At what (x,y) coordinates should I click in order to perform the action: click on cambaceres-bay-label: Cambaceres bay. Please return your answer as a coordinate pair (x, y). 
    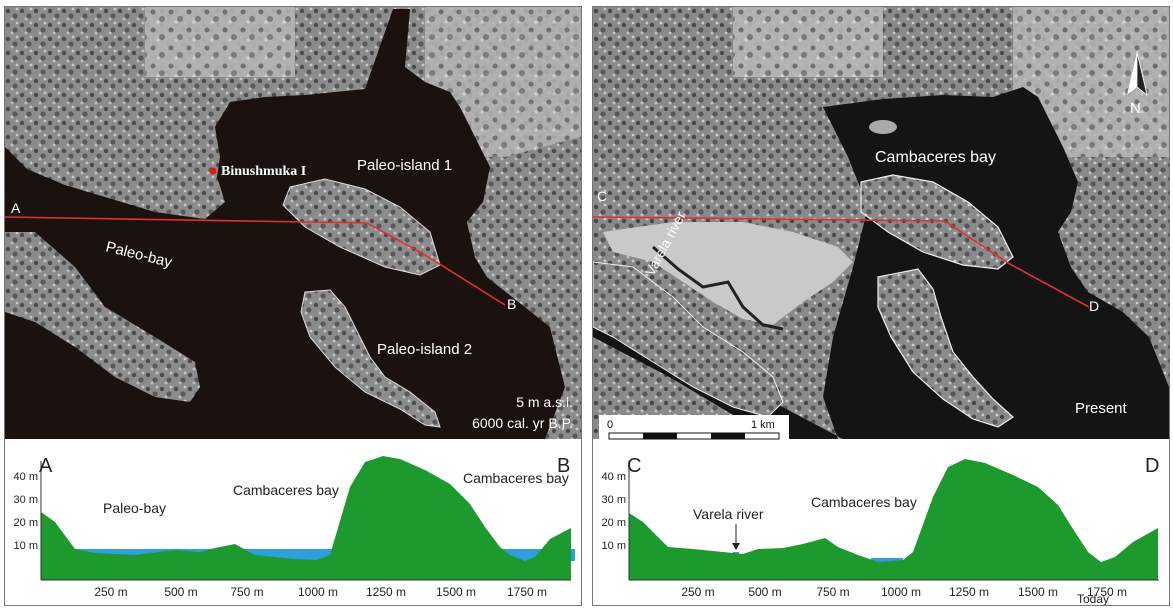
    Looking at the image, I should click on (935, 157).